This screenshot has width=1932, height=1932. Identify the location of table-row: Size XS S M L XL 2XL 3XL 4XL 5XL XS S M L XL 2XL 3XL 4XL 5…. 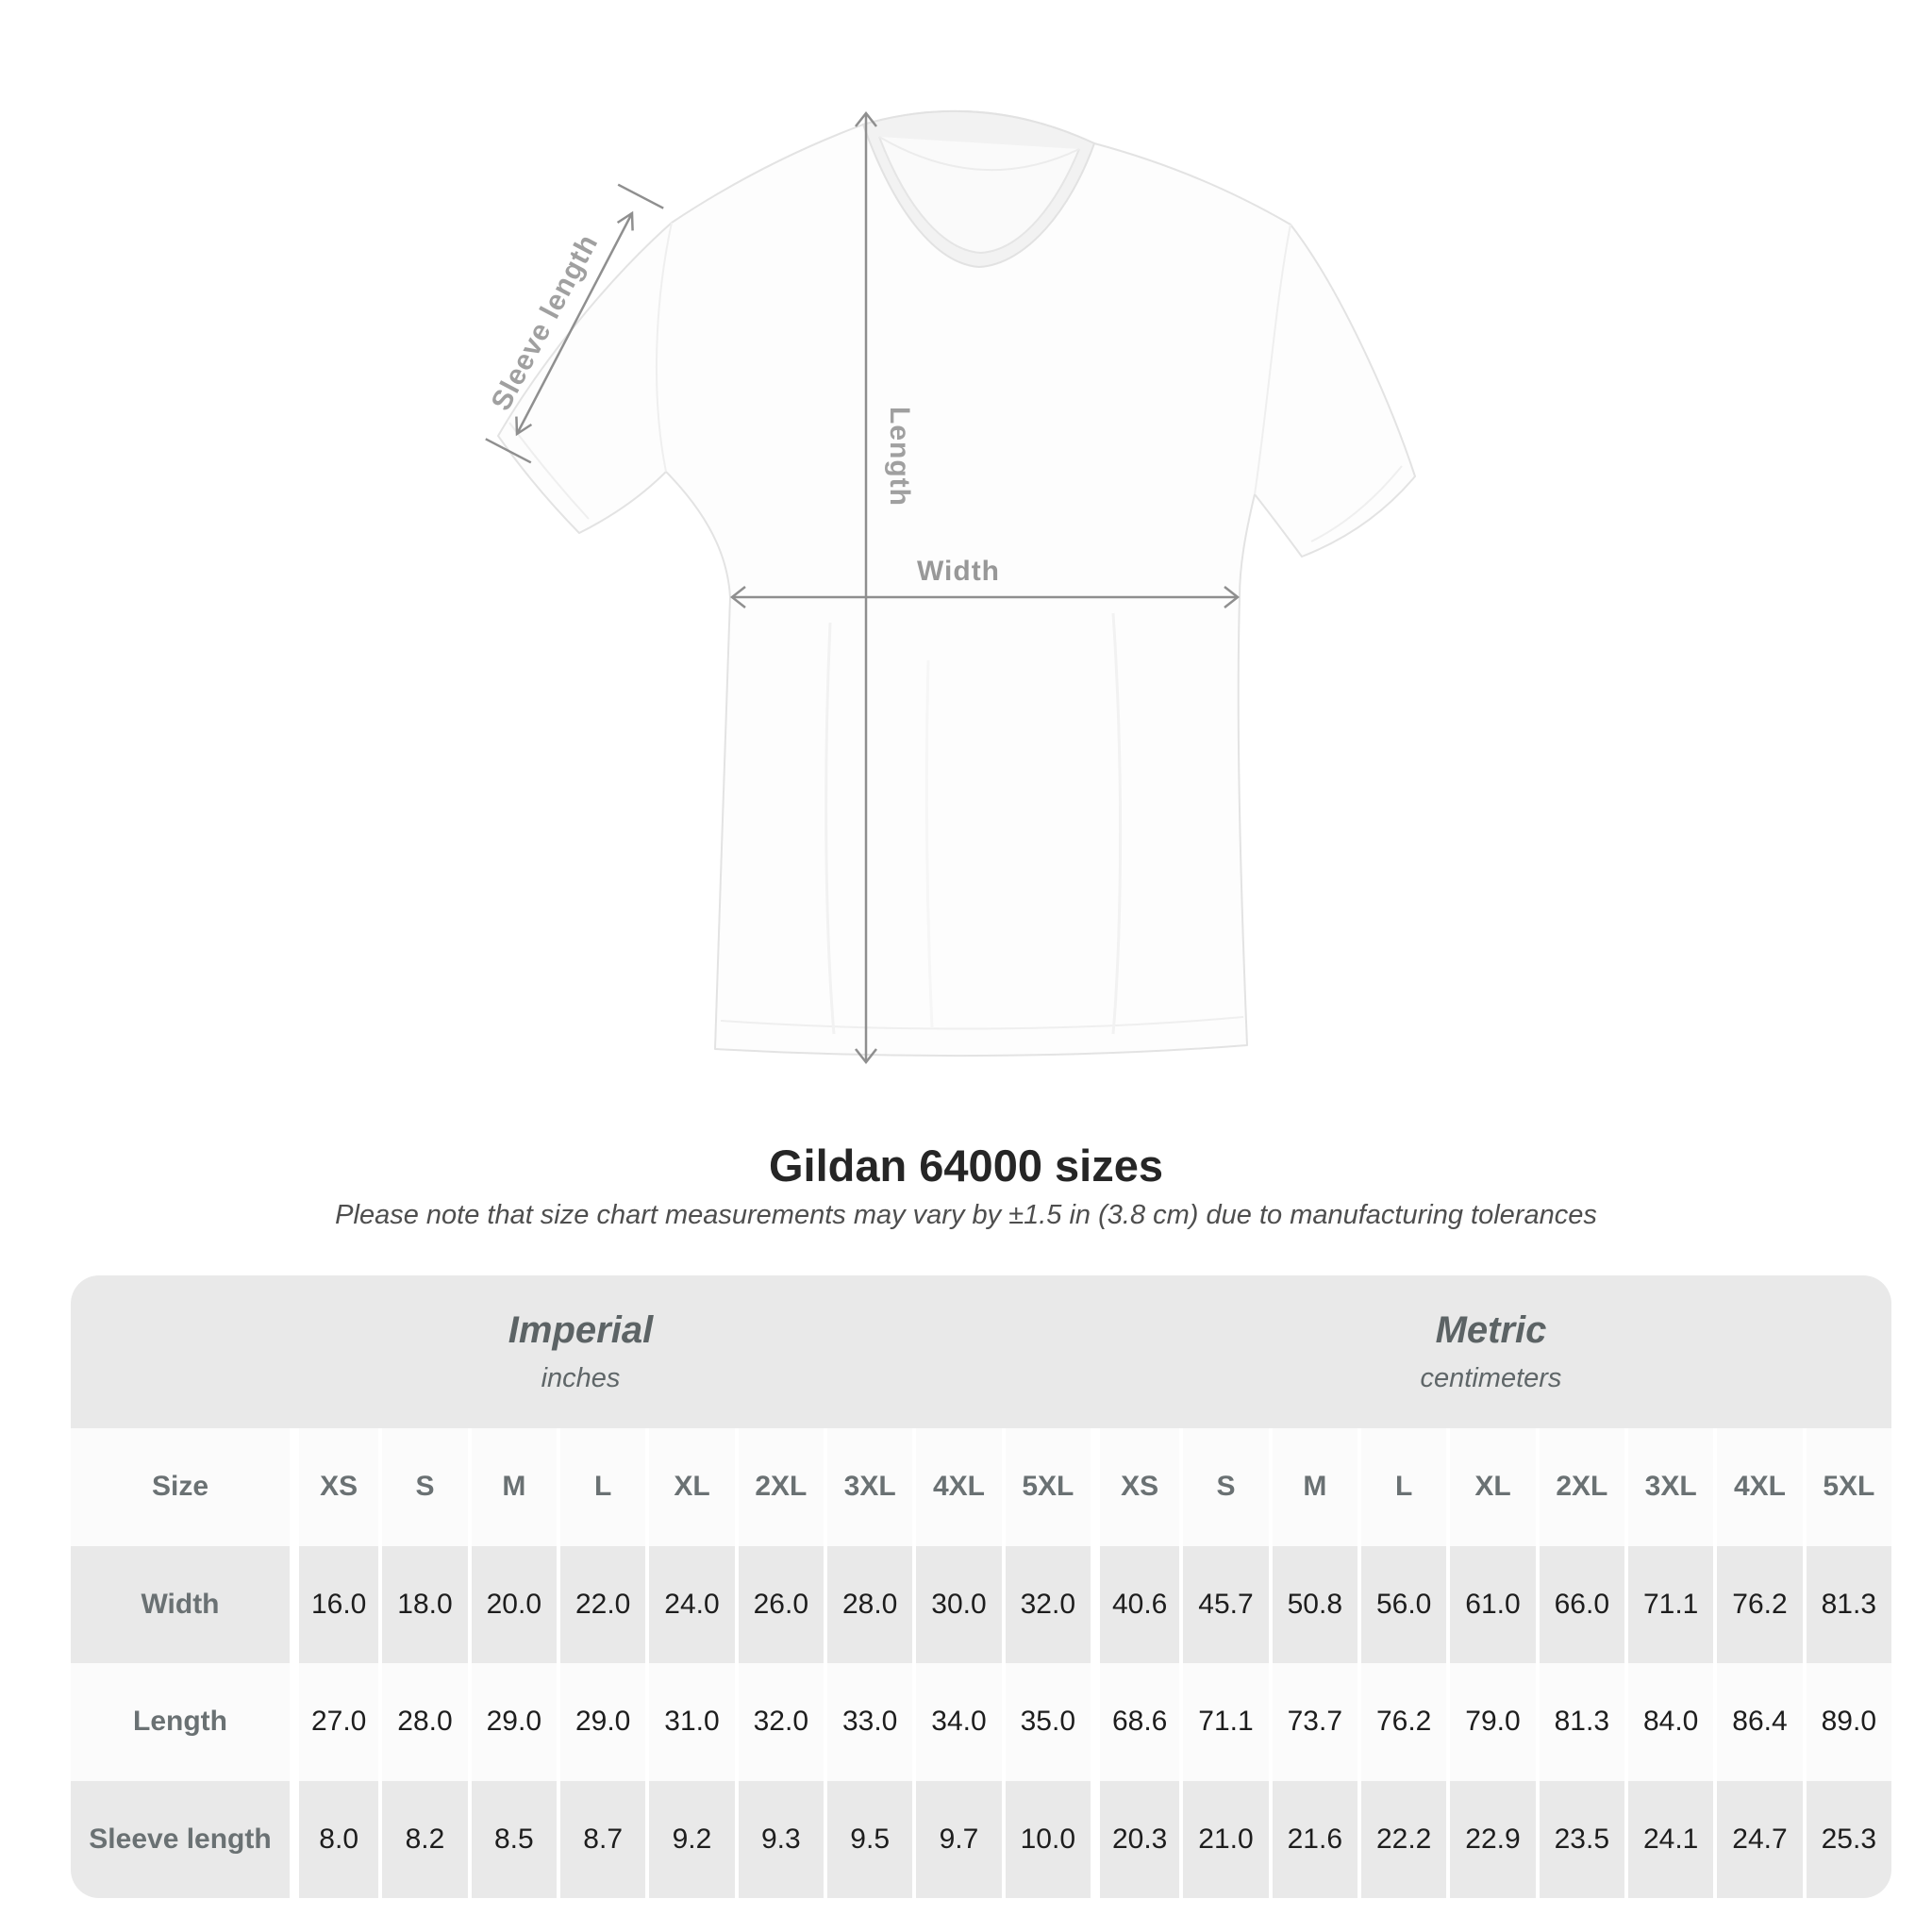
(981, 1487).